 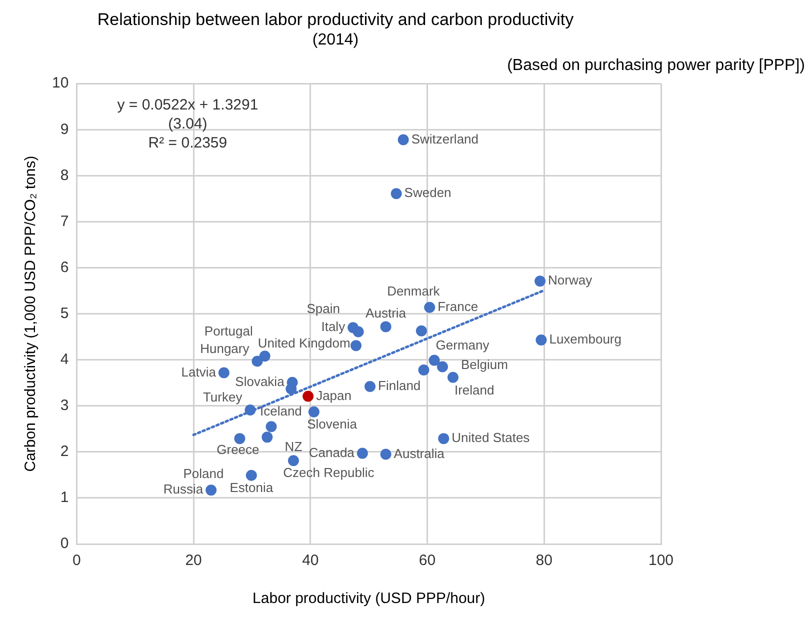 I want to click on annotation: Switzerland, so click(x=445, y=138).